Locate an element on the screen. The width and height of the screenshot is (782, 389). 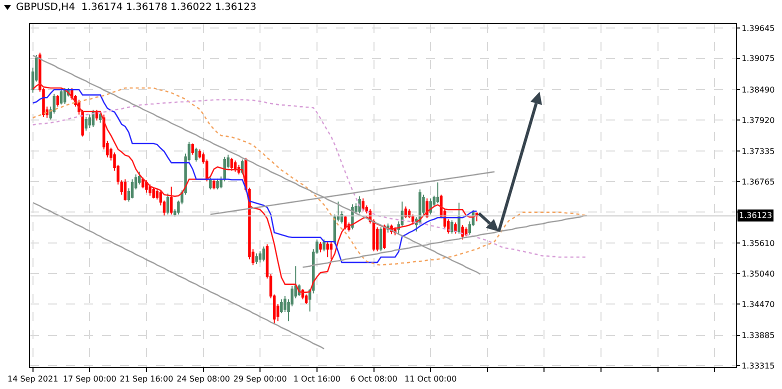
y-tick-label: 1.38490 is located at coordinates (758, 89).